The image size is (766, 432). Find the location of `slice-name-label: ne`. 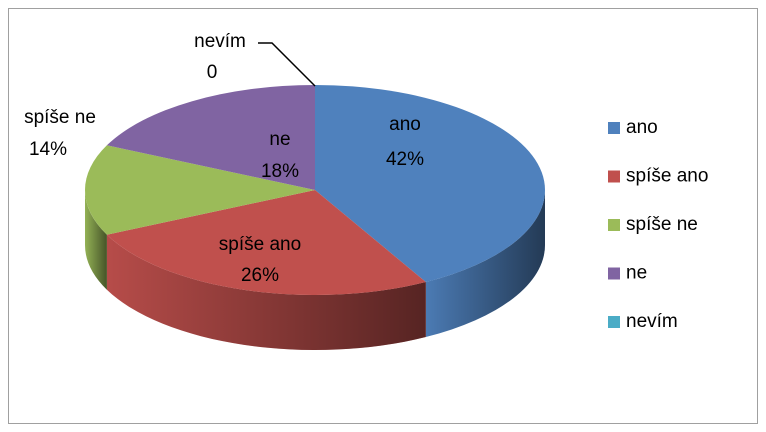

slice-name-label: ne is located at coordinates (279, 139).